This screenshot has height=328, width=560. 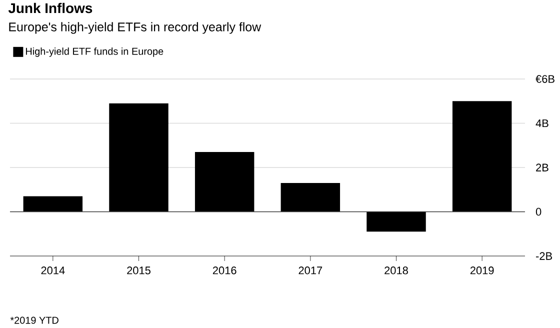 What do you see at coordinates (53, 270) in the screenshot?
I see `x-tick-label: 2014` at bounding box center [53, 270].